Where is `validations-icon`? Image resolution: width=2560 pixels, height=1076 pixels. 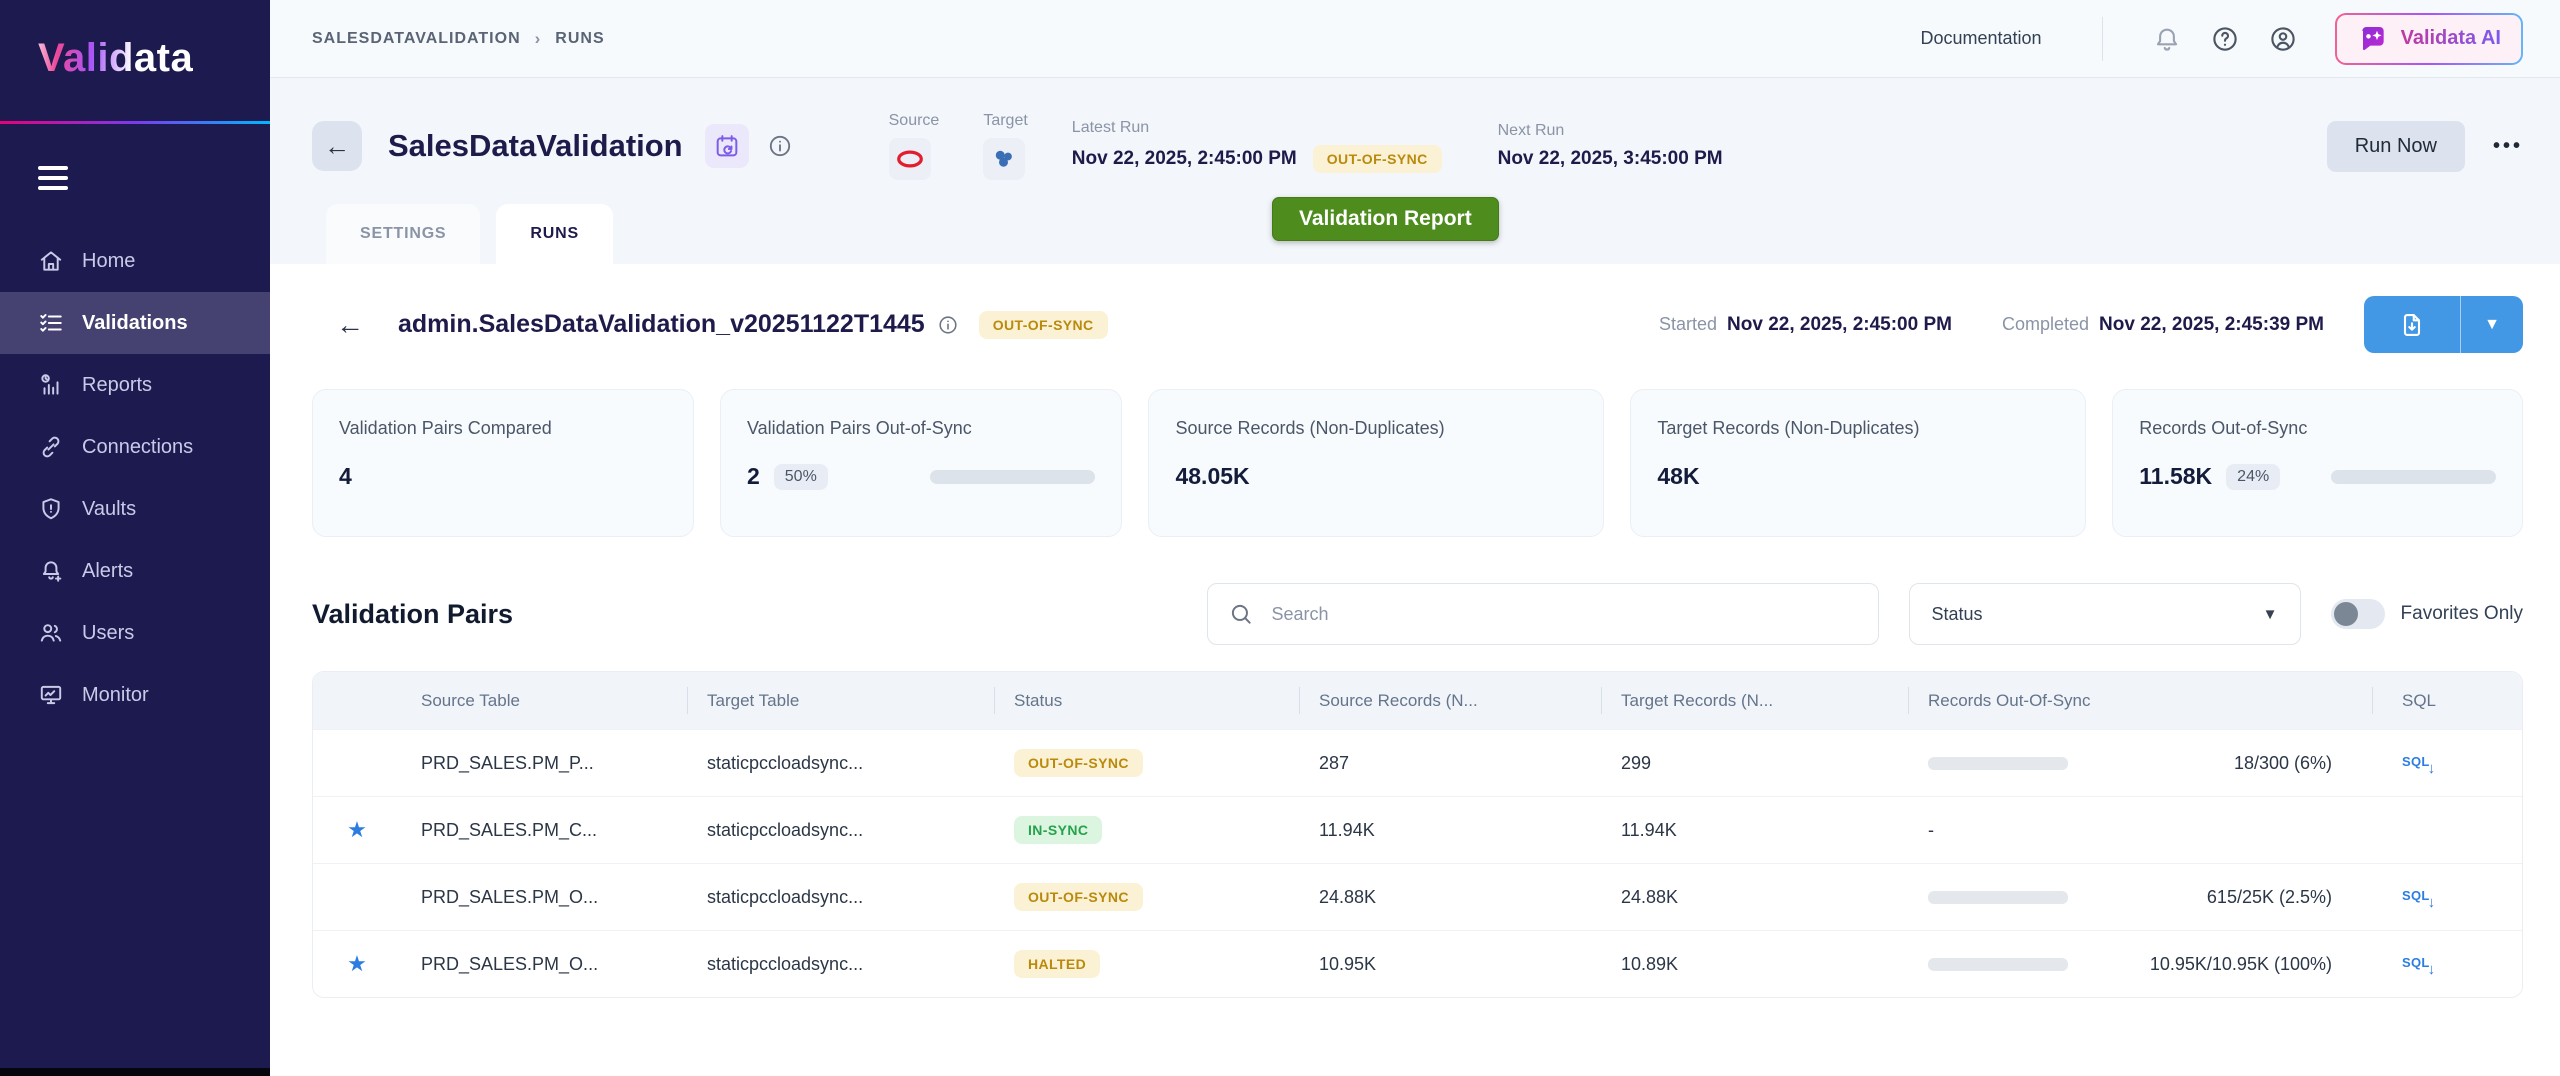
validations-icon is located at coordinates (51, 323).